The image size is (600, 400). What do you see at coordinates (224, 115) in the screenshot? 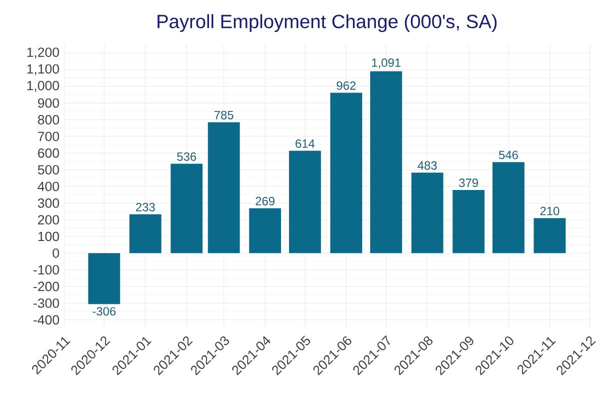
I see `data-label: 785` at bounding box center [224, 115].